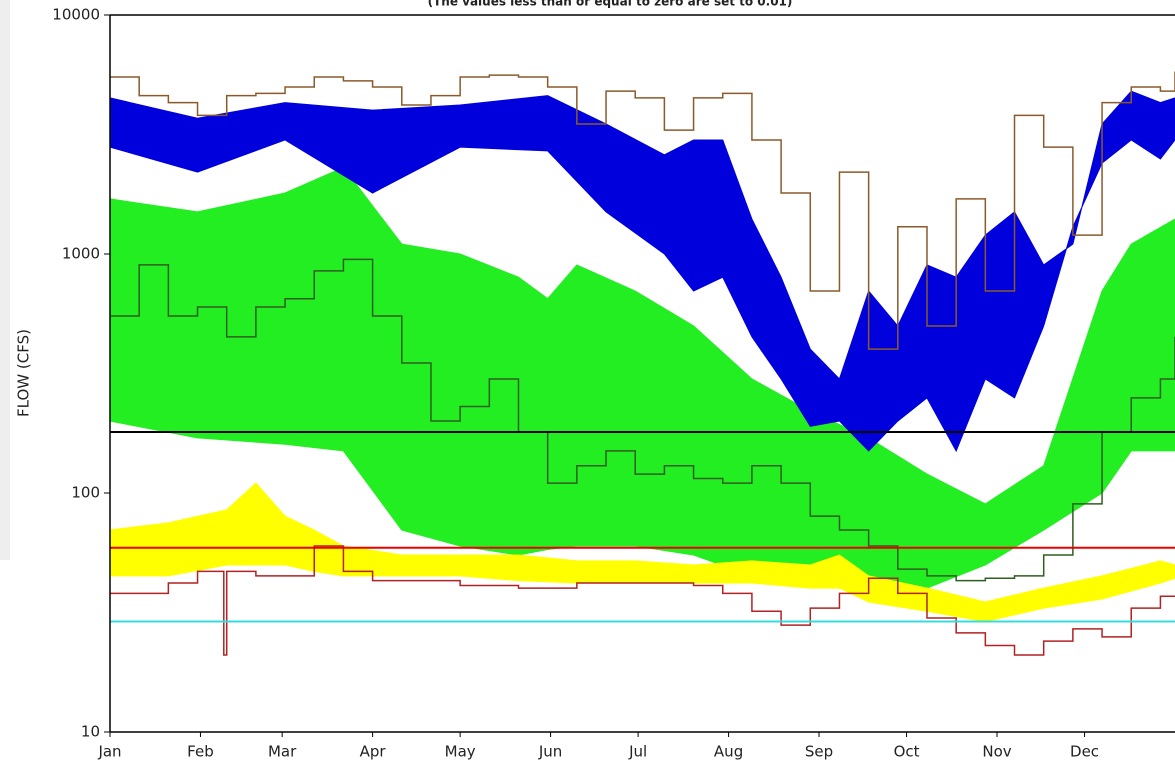  Describe the element at coordinates (90, 732) in the screenshot. I see `y-tick-label: 10` at that location.